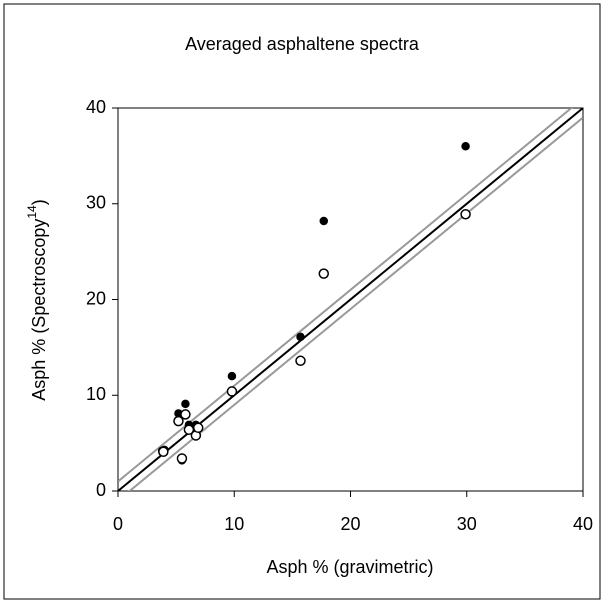 The height and width of the screenshot is (608, 605). What do you see at coordinates (39, 310) in the screenshot?
I see `y-label-text: Asph % (Spectroscopy` at bounding box center [39, 310].